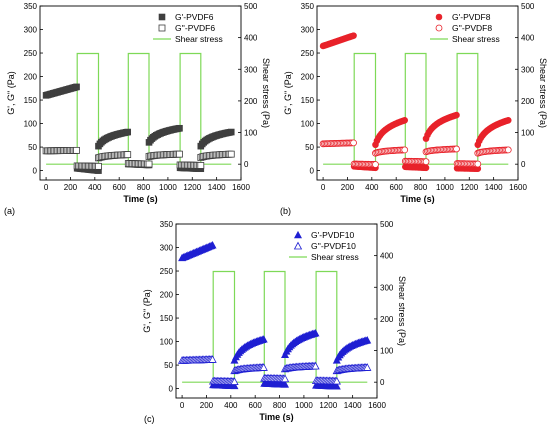 This screenshot has height=434, width=550. I want to click on x-tick-label: 200, so click(348, 187).